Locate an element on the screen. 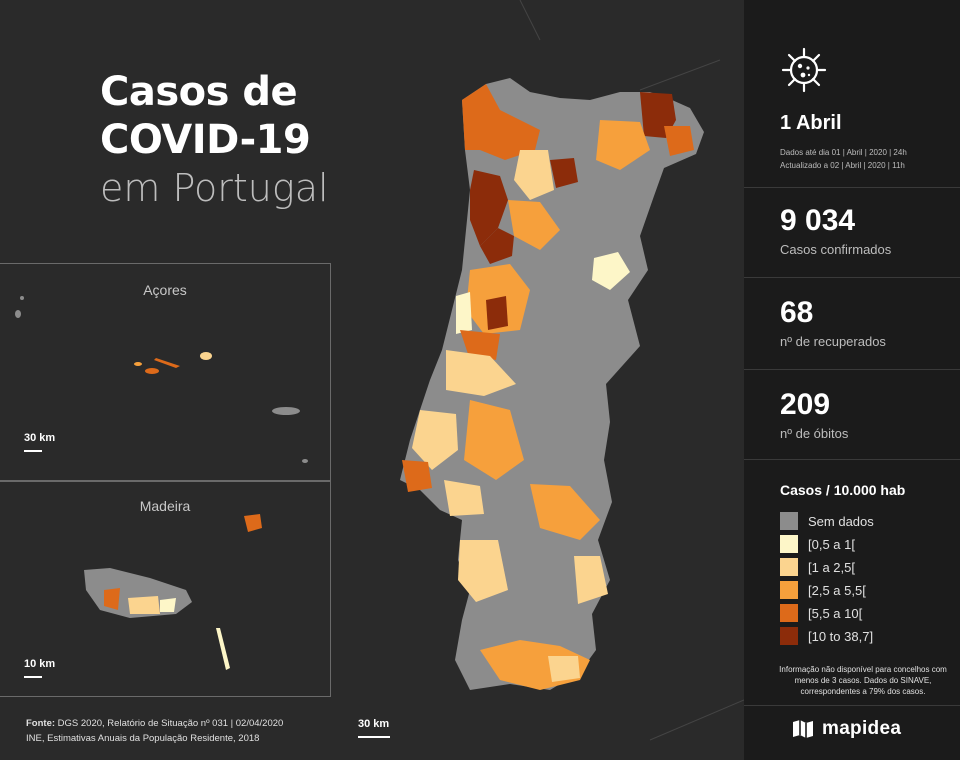 Image resolution: width=960 pixels, height=760 pixels. recovered-value: 68 is located at coordinates (797, 312).